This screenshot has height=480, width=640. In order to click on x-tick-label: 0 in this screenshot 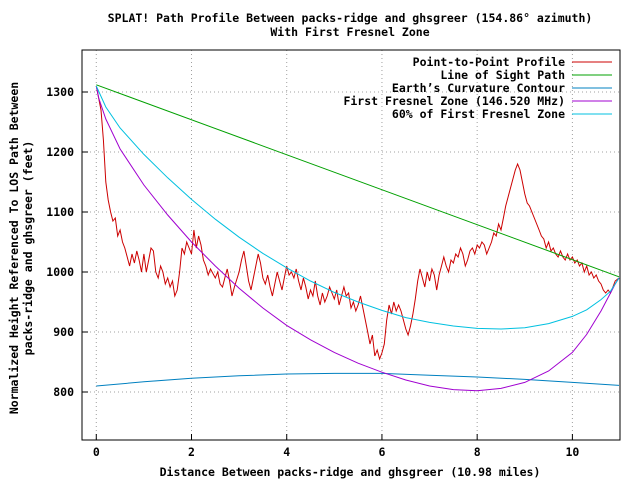, I will do `click(96, 452)`.